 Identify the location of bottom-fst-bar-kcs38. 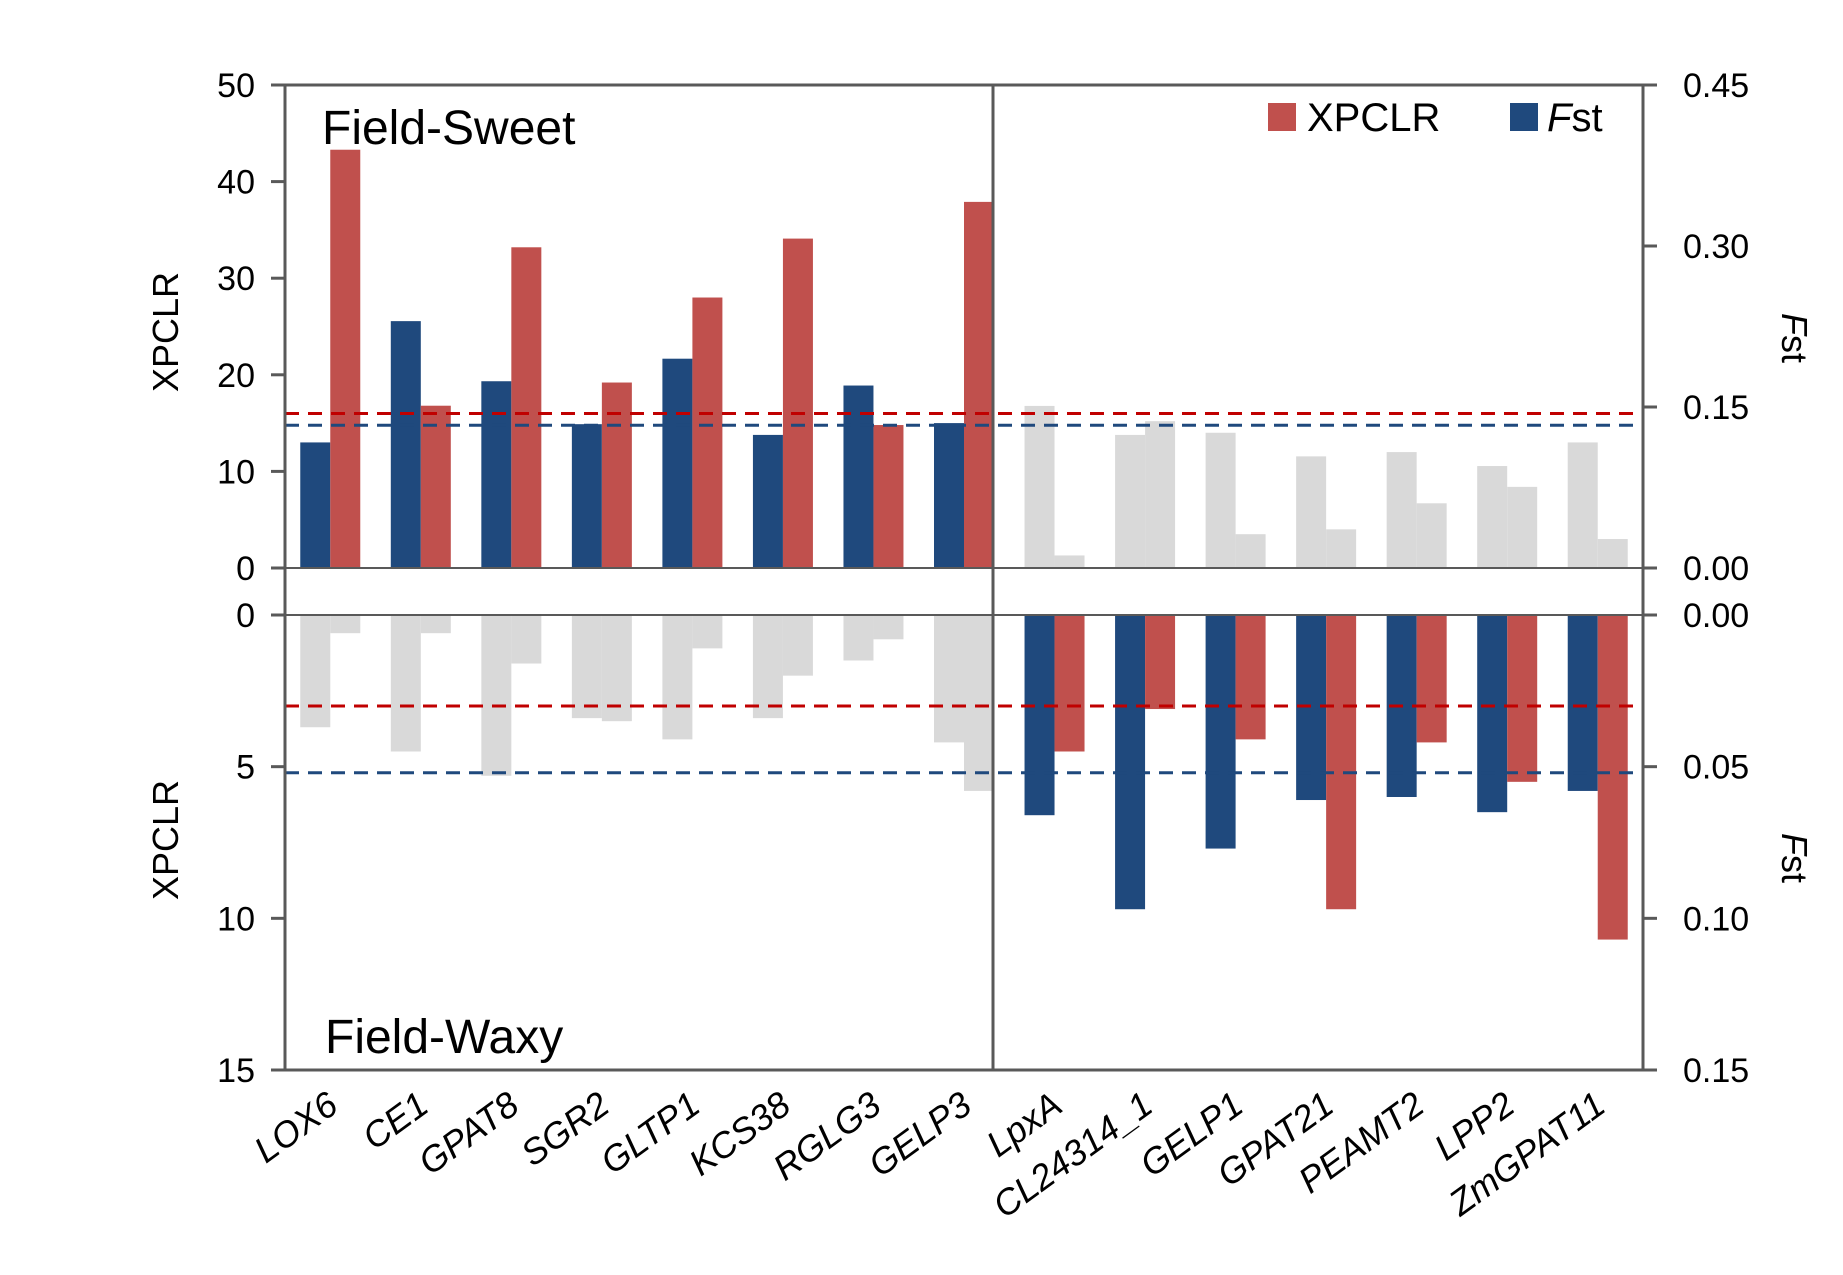
(767, 667).